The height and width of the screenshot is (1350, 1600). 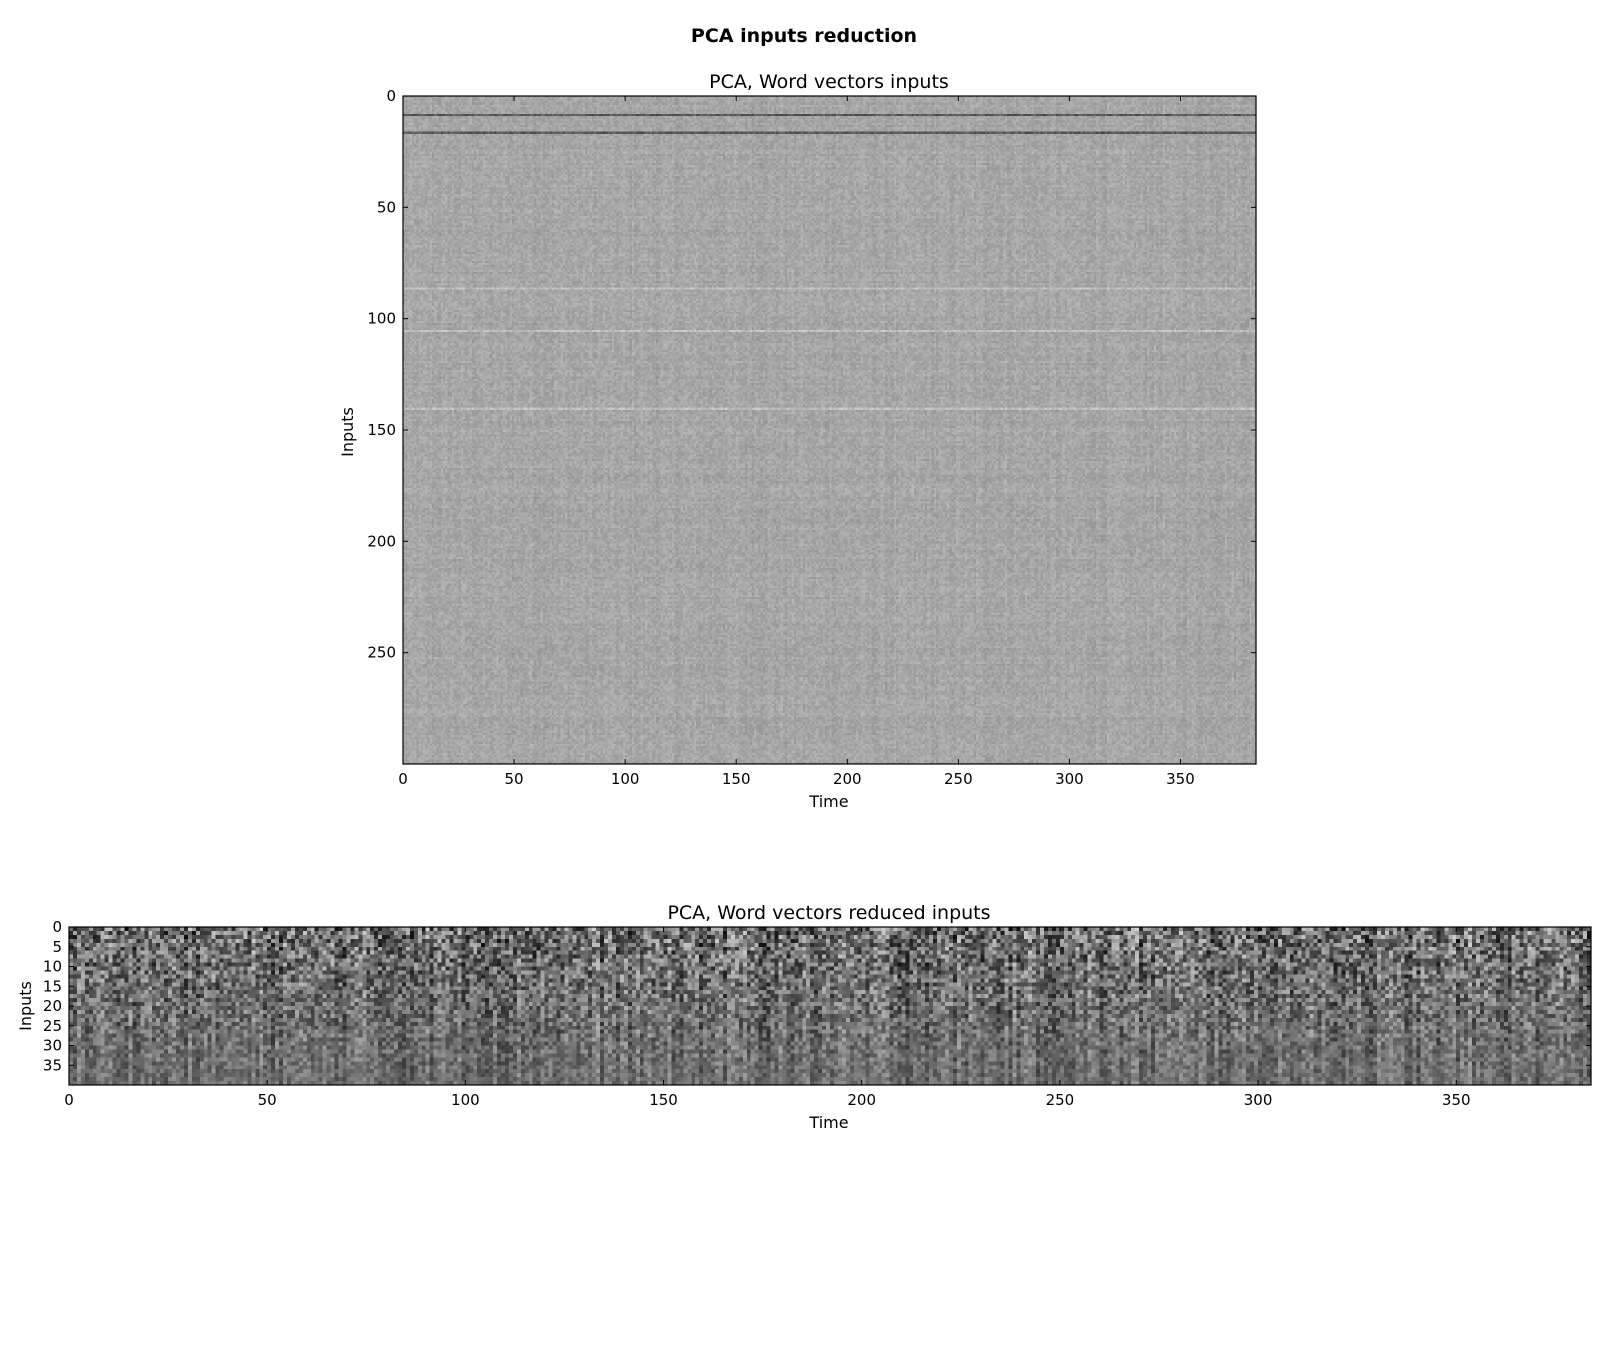 I want to click on y-tick-label: 25, so click(x=52, y=1026).